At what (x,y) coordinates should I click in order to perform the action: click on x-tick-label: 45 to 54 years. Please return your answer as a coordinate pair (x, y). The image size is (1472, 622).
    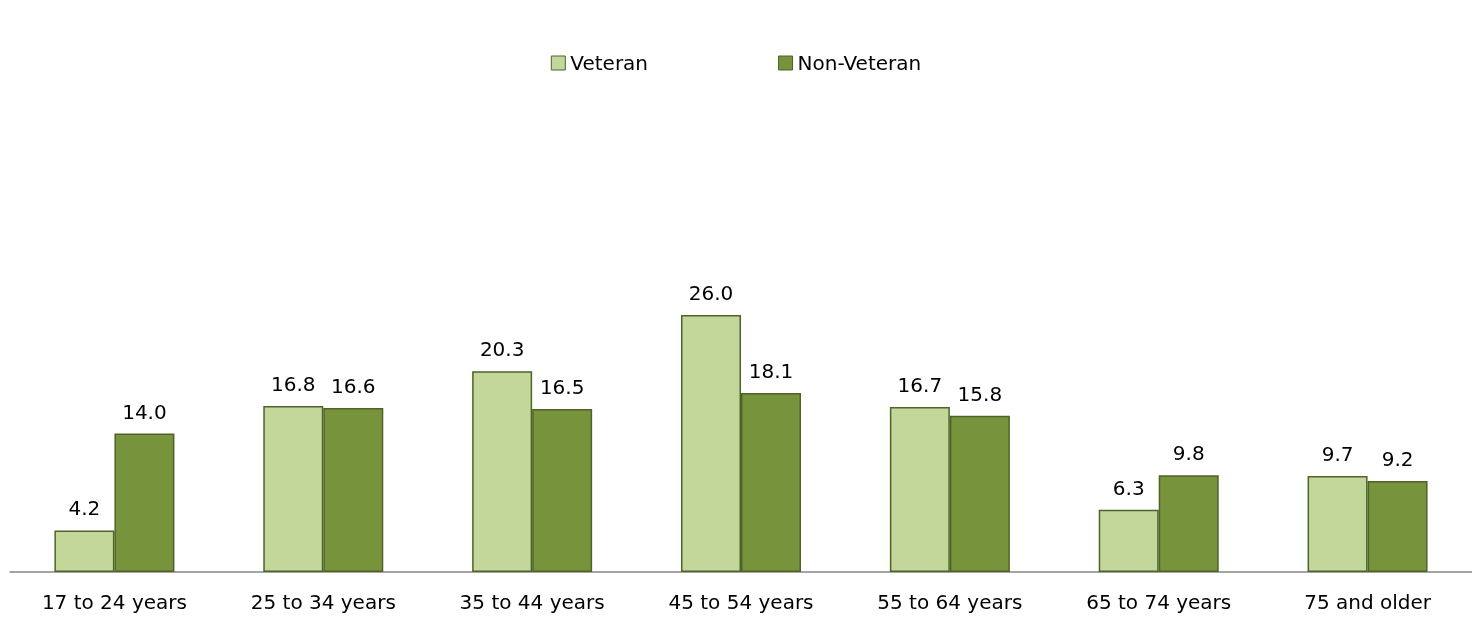
    Looking at the image, I should click on (741, 602).